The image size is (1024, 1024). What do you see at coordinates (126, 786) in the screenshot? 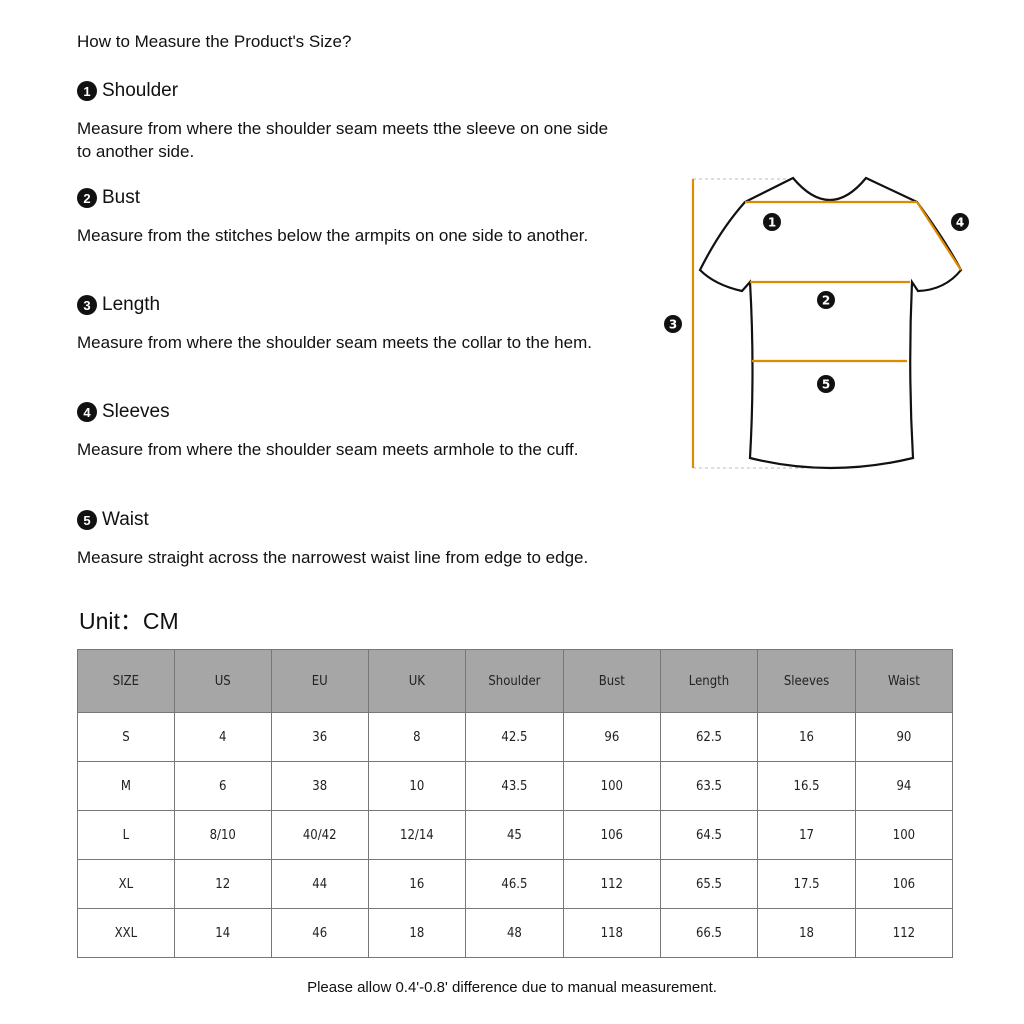
I see `table-cell: M` at bounding box center [126, 786].